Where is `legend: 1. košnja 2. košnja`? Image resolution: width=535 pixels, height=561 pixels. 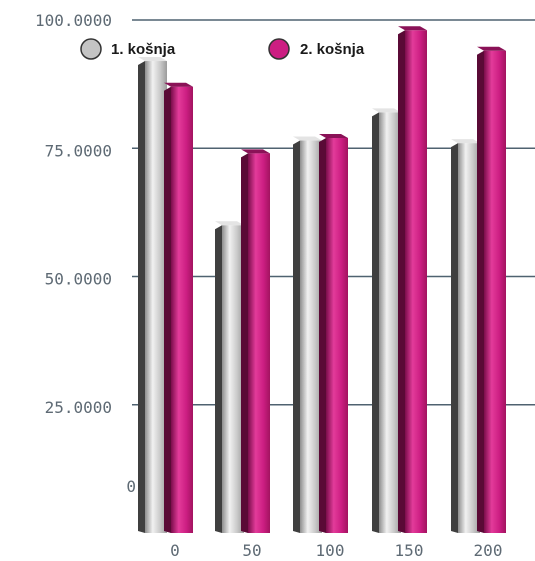 legend: 1. košnja 2. košnja is located at coordinates (222, 49).